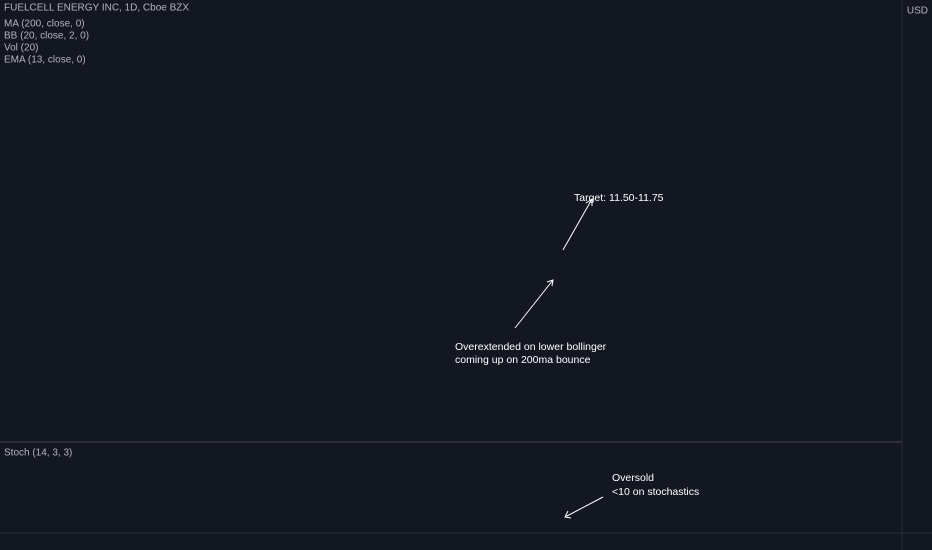 This screenshot has height=550, width=932. I want to click on annotation: <10 on stochastics, so click(655, 492).